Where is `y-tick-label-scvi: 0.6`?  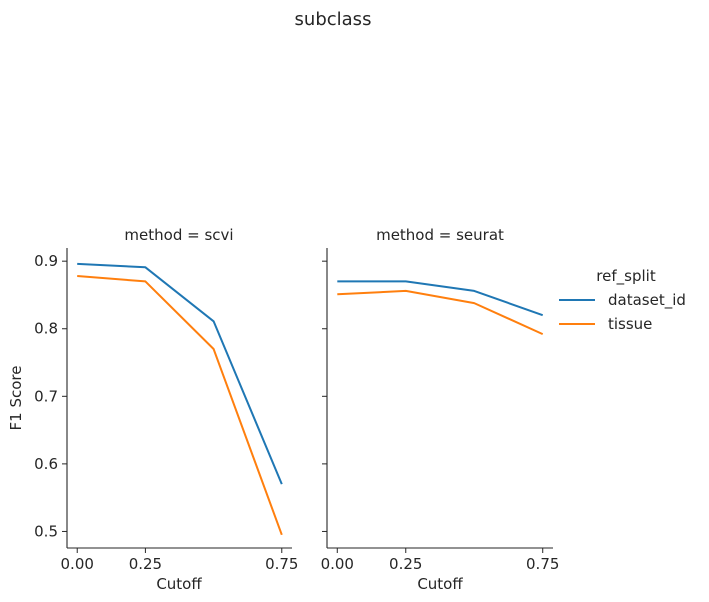 y-tick-label-scvi: 0.6 is located at coordinates (46, 464).